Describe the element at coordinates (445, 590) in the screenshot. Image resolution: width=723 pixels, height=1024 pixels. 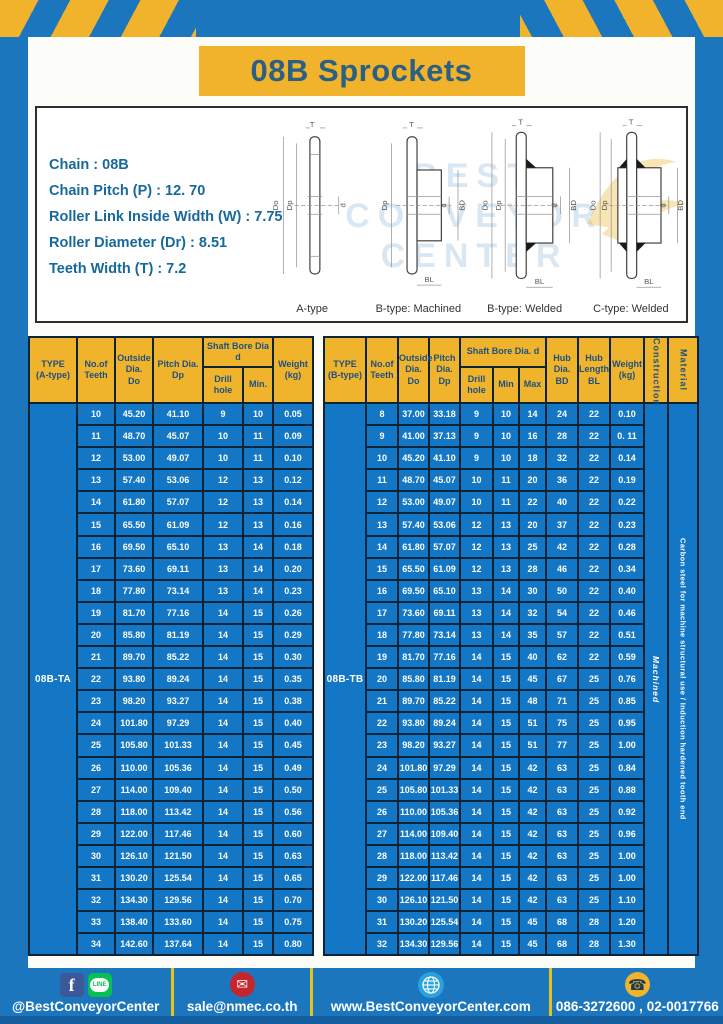
I see `table-cell: 65.10` at that location.